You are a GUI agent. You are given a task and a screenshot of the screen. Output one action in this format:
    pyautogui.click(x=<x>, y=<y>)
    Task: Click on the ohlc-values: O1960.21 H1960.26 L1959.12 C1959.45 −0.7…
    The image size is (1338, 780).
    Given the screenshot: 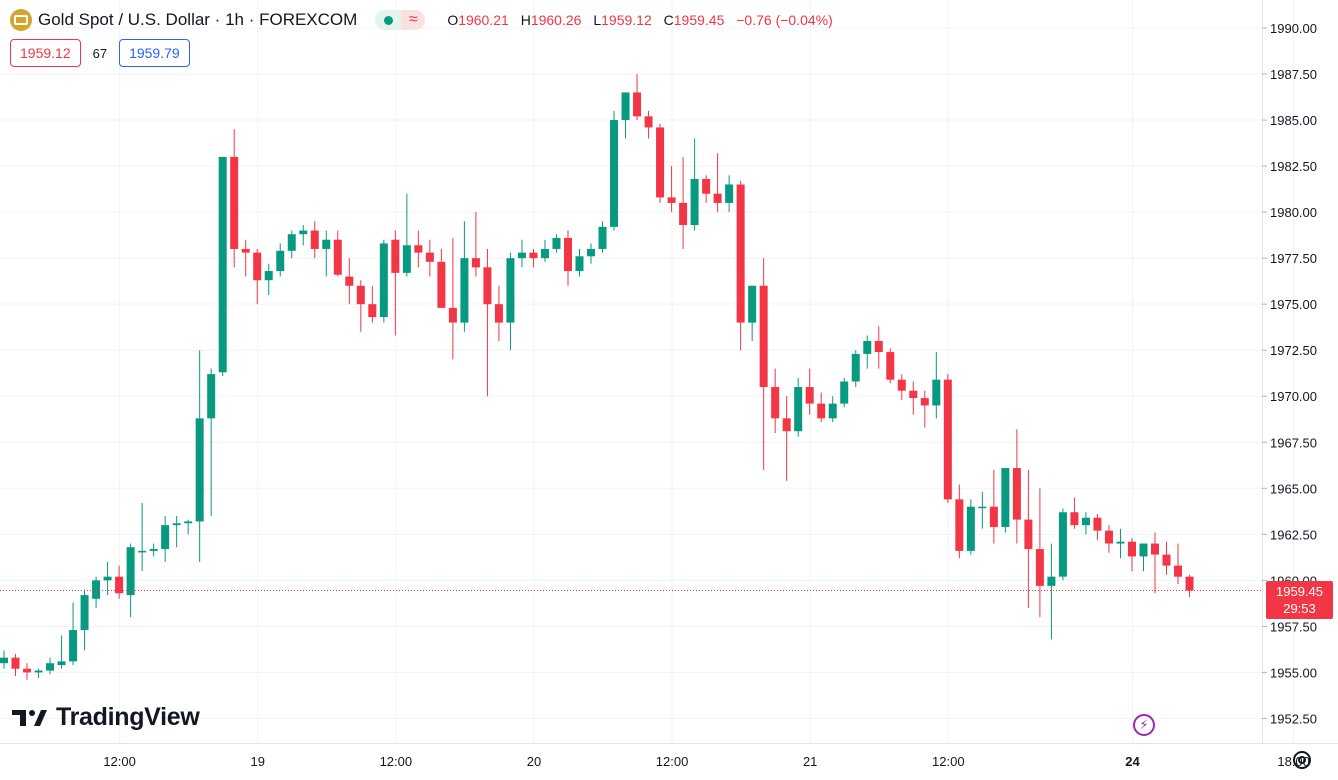 What is the action you would take?
    pyautogui.click(x=640, y=20)
    